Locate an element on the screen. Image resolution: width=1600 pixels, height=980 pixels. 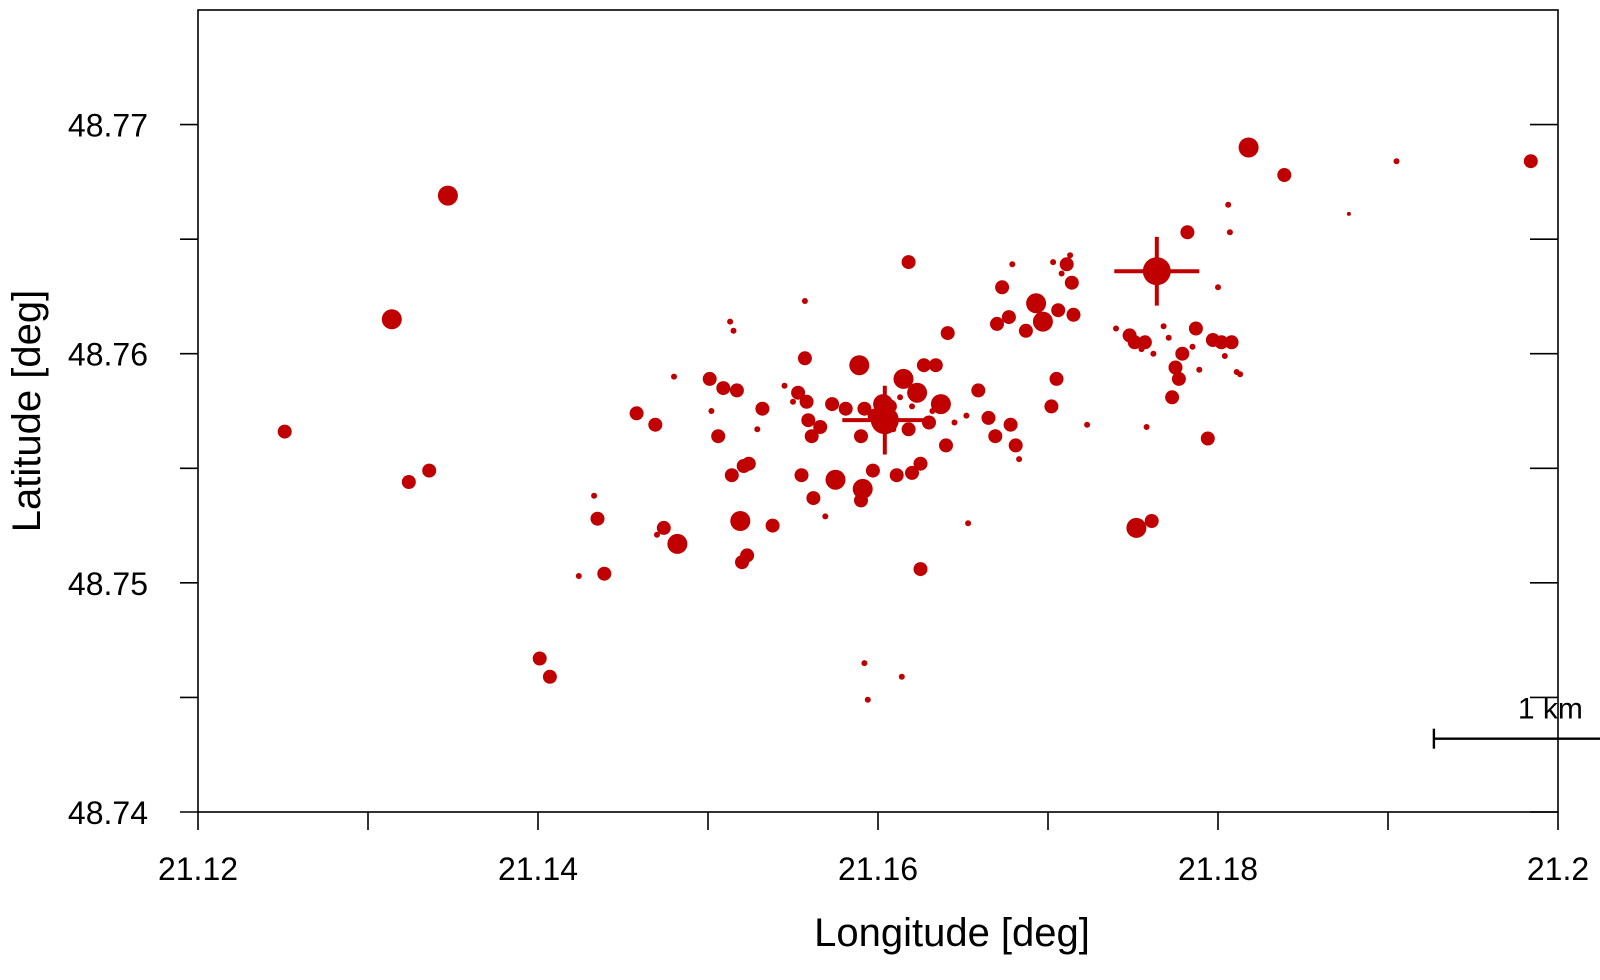
y-tick-label: 48.74 is located at coordinates (108, 813).